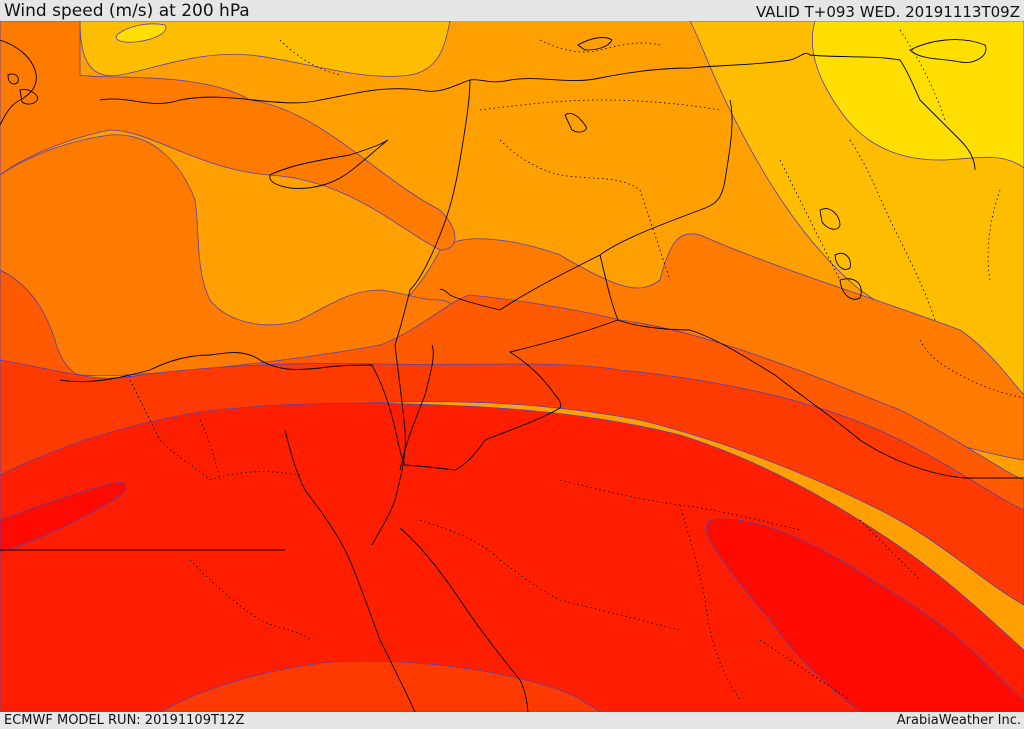  Describe the element at coordinates (124, 720) in the screenshot. I see `model-run: ECMWF MODEL RUN: 20191109T12Z` at that location.